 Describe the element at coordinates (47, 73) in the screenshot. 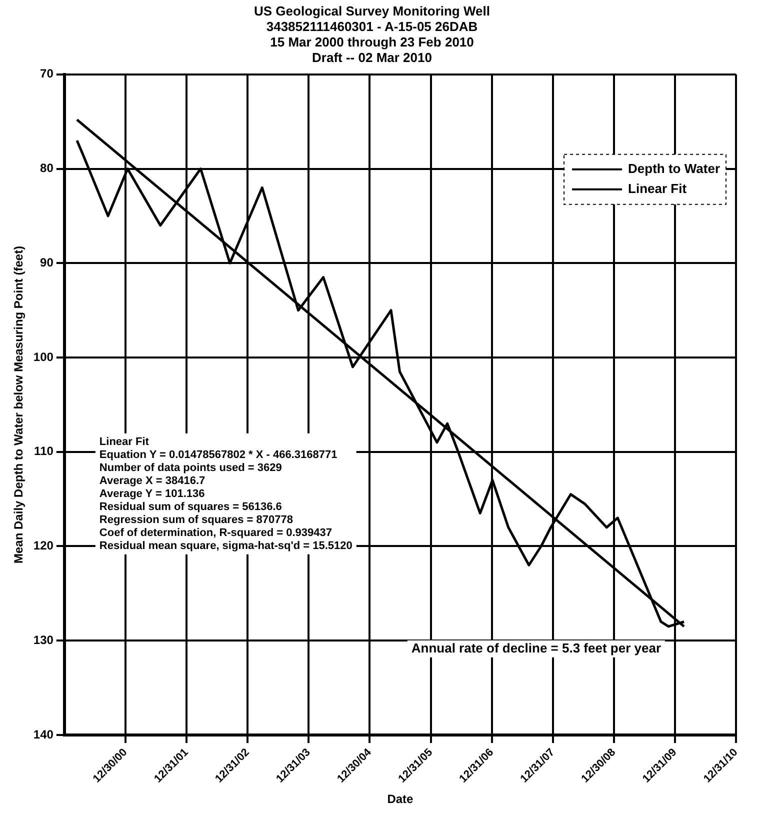

I see `y-tick-label: 70` at that location.